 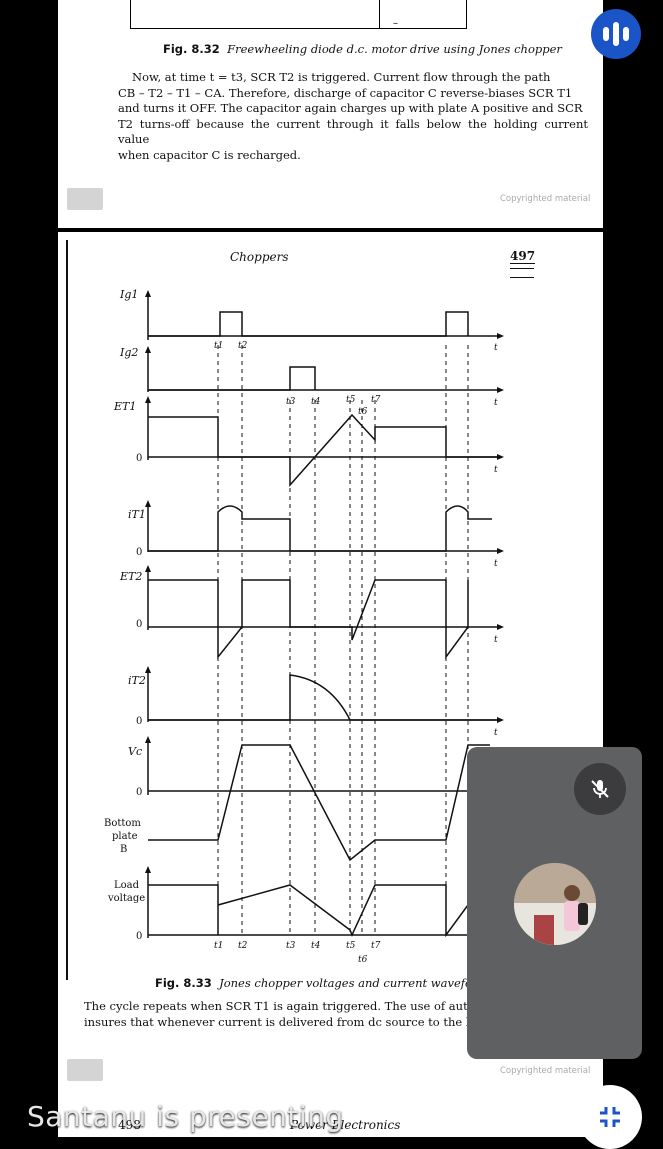 I want to click on tick-t4-bottom: t4, so click(x=316, y=946).